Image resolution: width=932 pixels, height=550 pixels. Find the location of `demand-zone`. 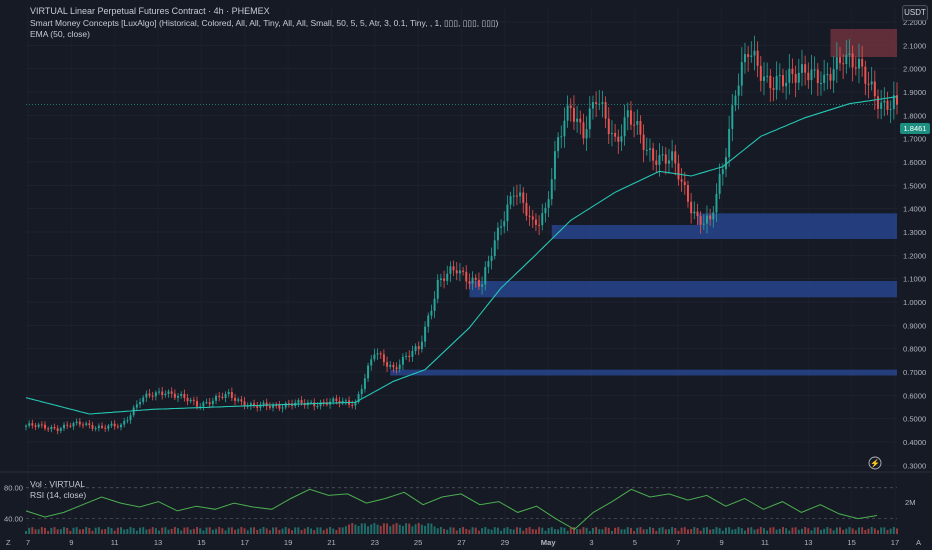

demand-zone is located at coordinates (683, 289).